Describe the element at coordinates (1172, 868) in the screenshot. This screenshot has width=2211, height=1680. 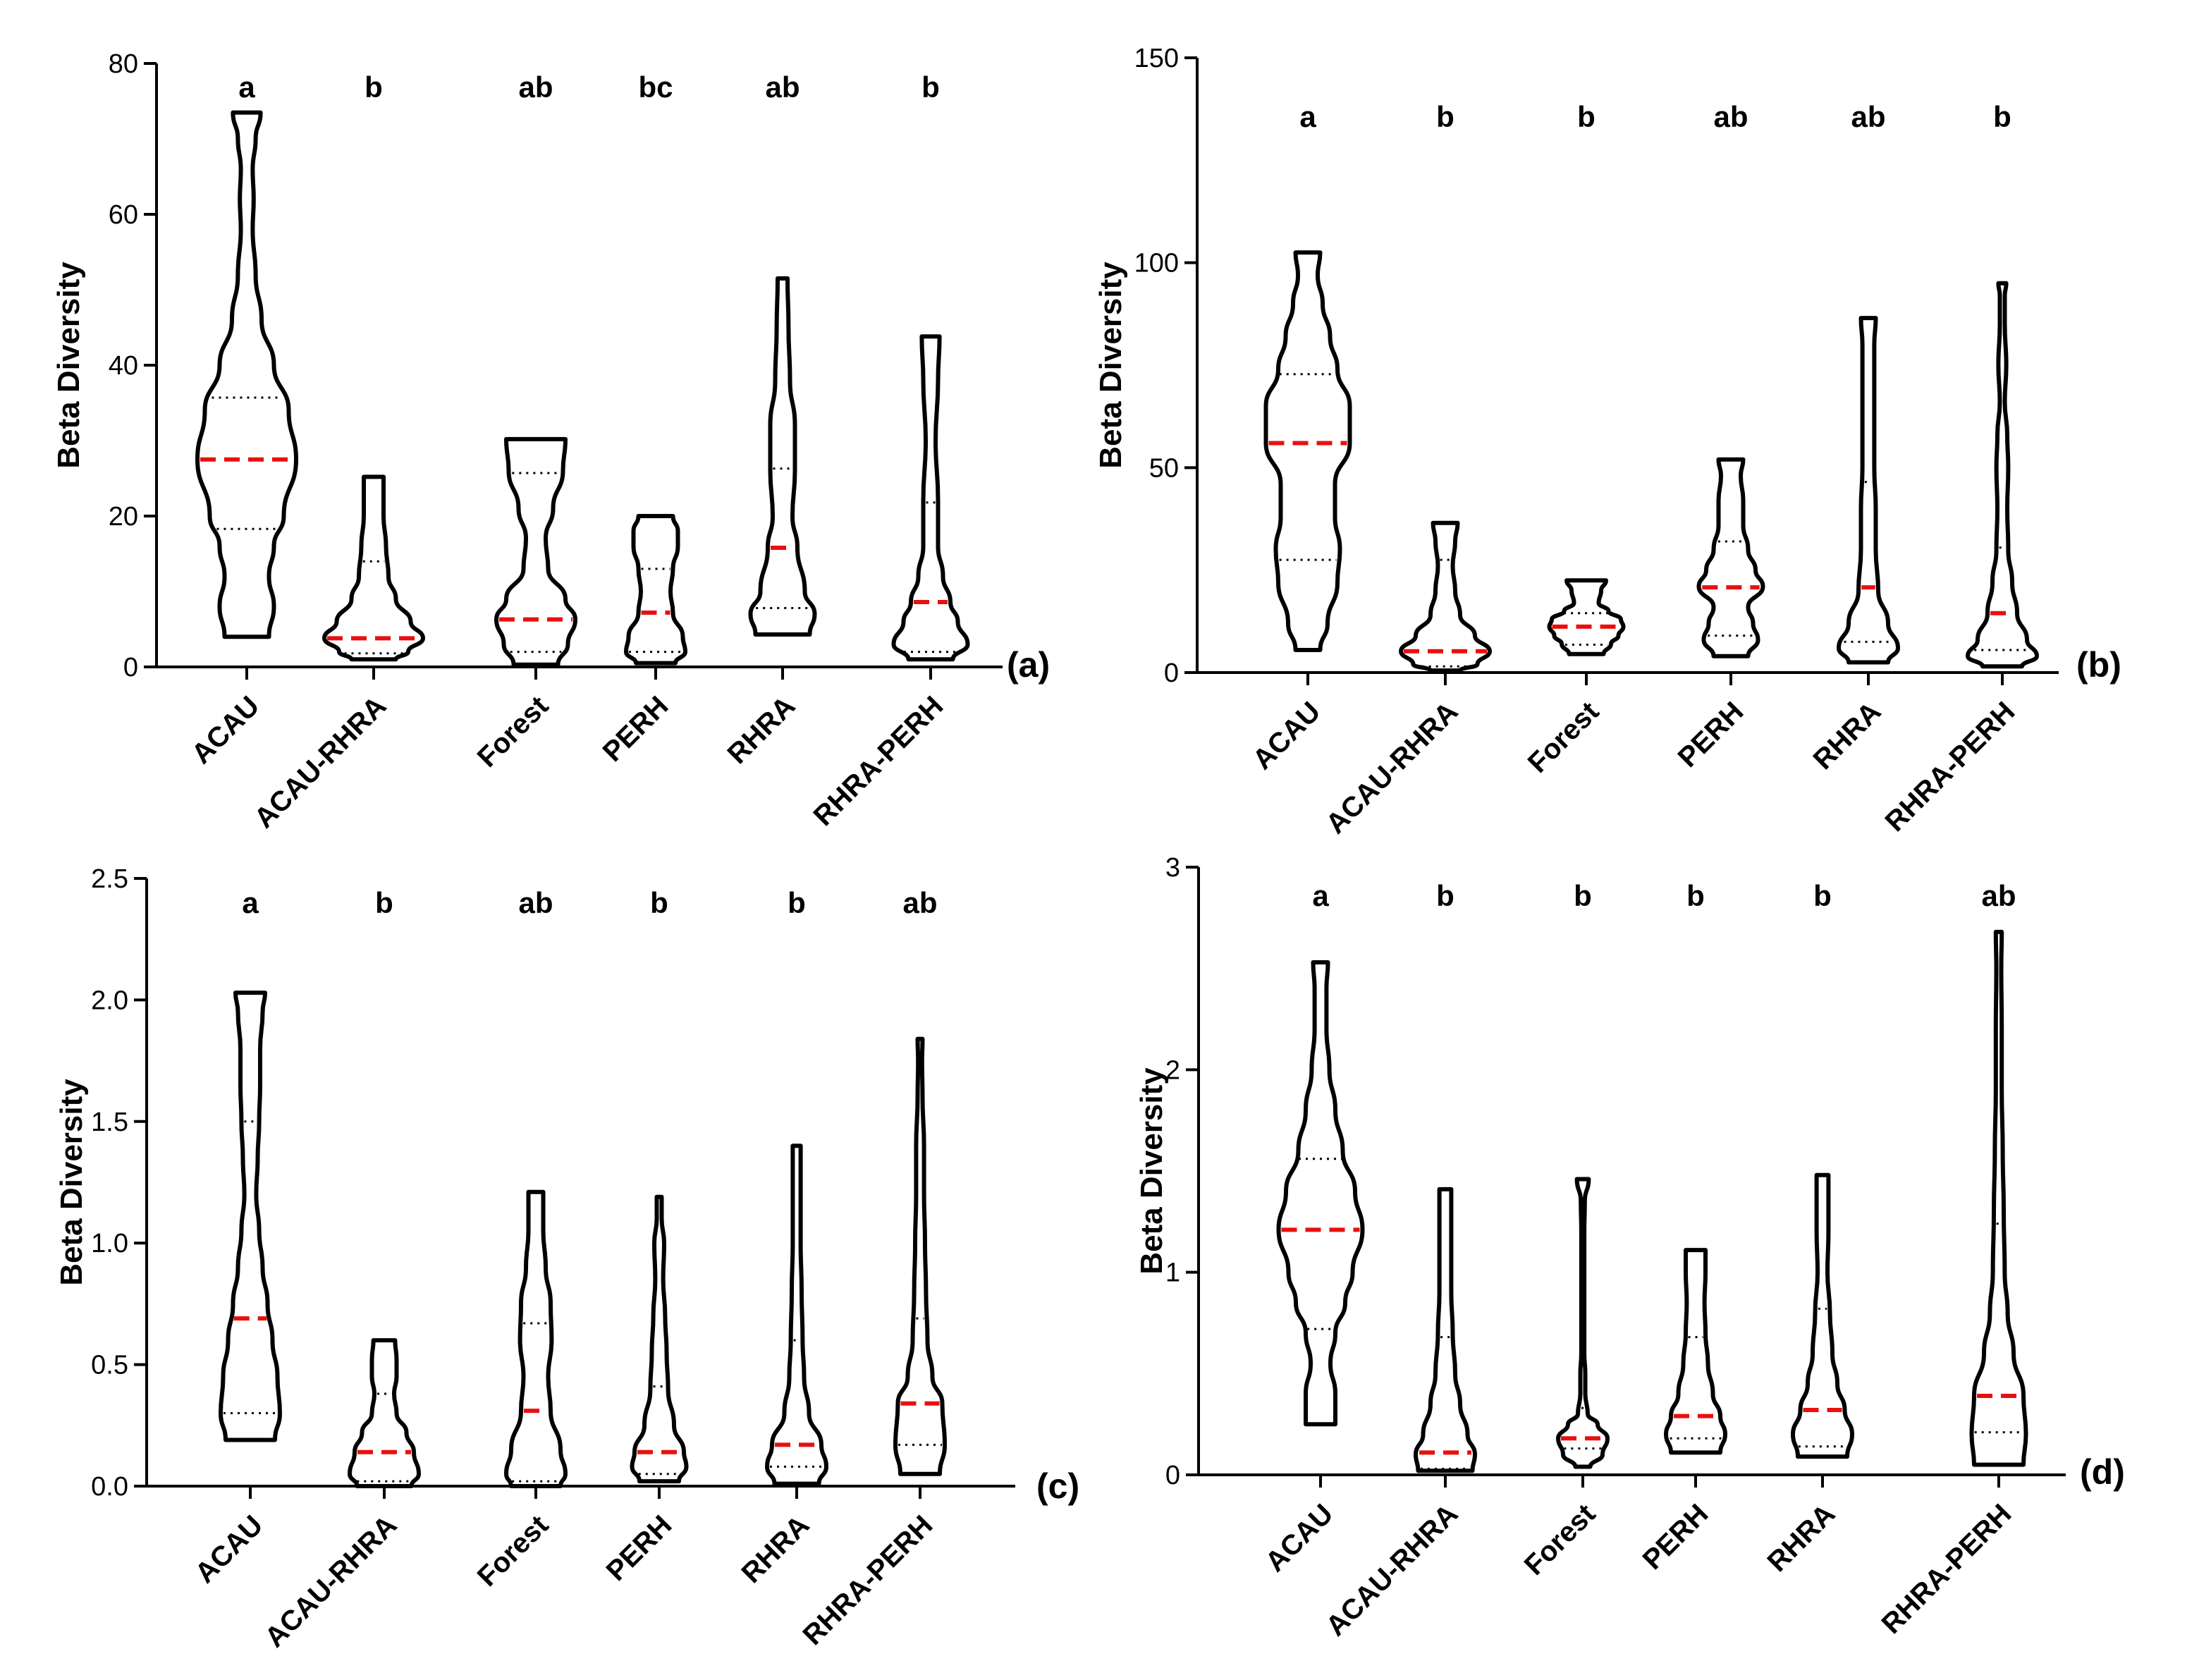
I see `y-tick-label: 3` at that location.